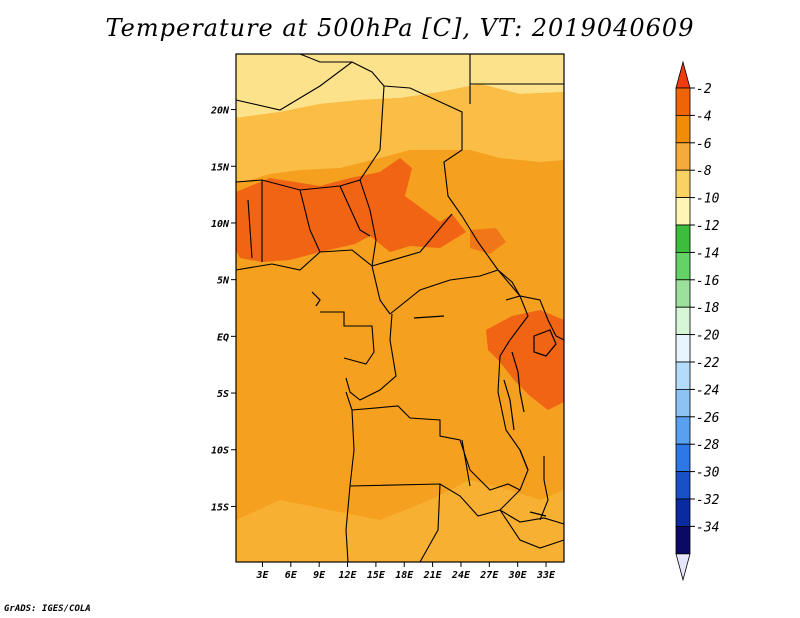  I want to click on grads-credit: GrADS: IGES/COLA, so click(47, 609).